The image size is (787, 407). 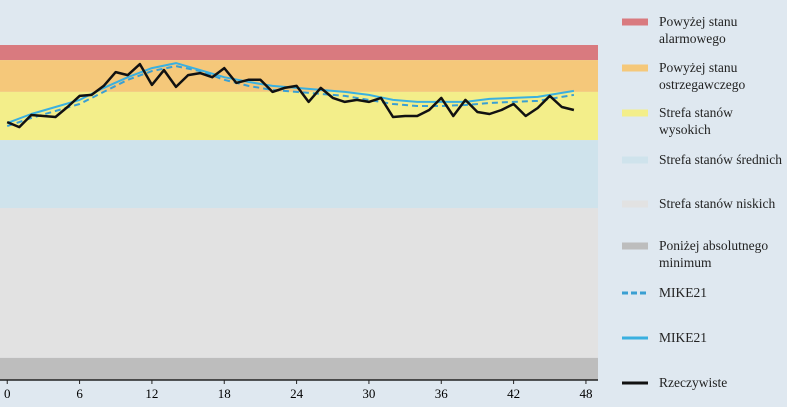 I want to click on x-tick-label: 36, so click(x=442, y=393).